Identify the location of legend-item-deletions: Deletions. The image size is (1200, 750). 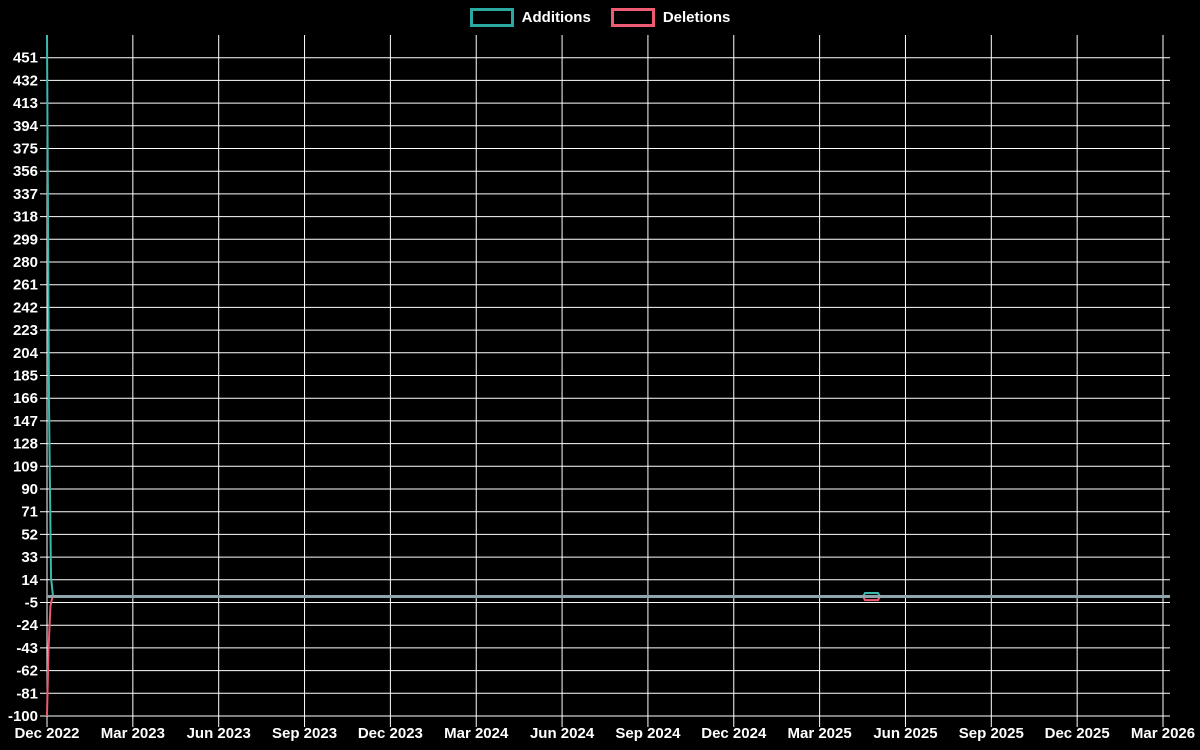
(670, 17).